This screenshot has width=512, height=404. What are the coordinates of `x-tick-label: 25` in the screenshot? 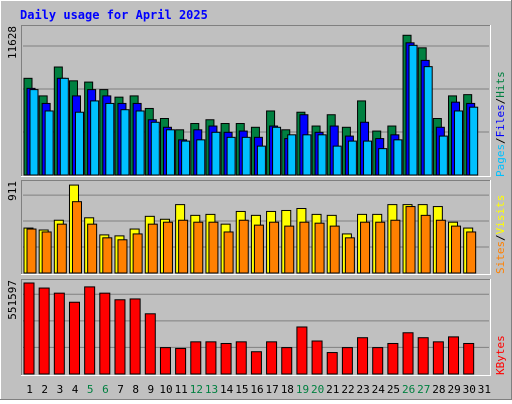 It's located at (393, 389).